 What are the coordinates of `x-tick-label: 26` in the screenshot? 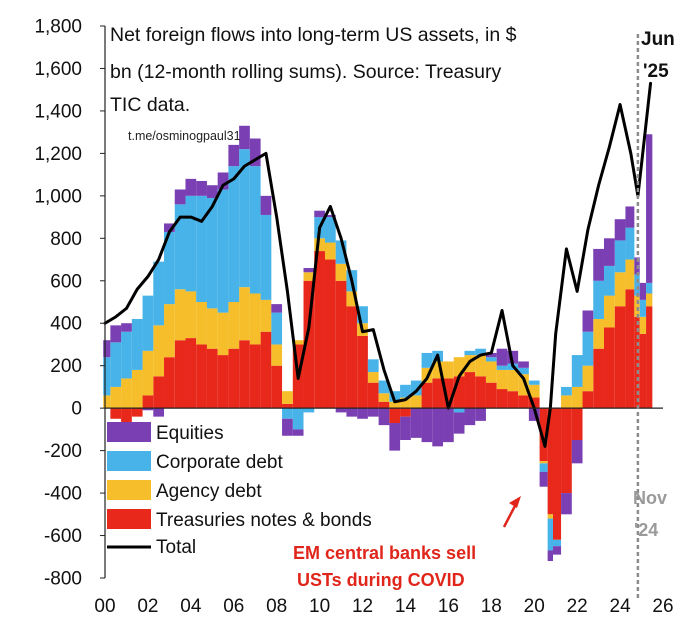 It's located at (662, 606).